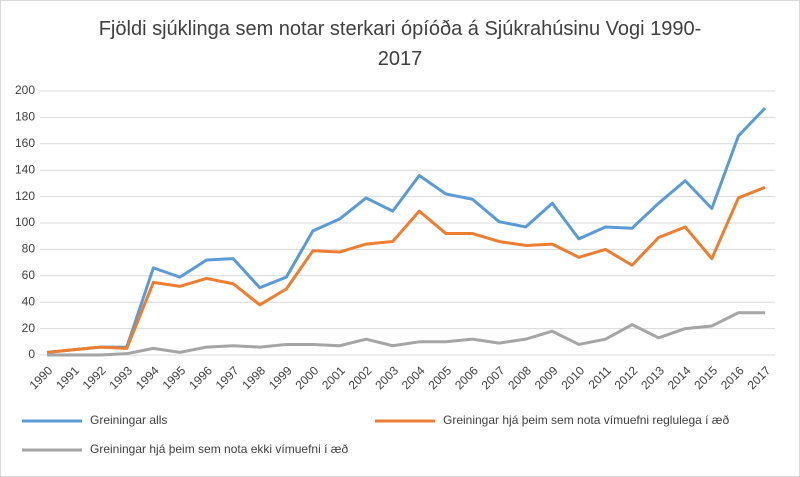 Image resolution: width=800 pixels, height=477 pixels. I want to click on legend-label: Greiningar alls, so click(128, 420).